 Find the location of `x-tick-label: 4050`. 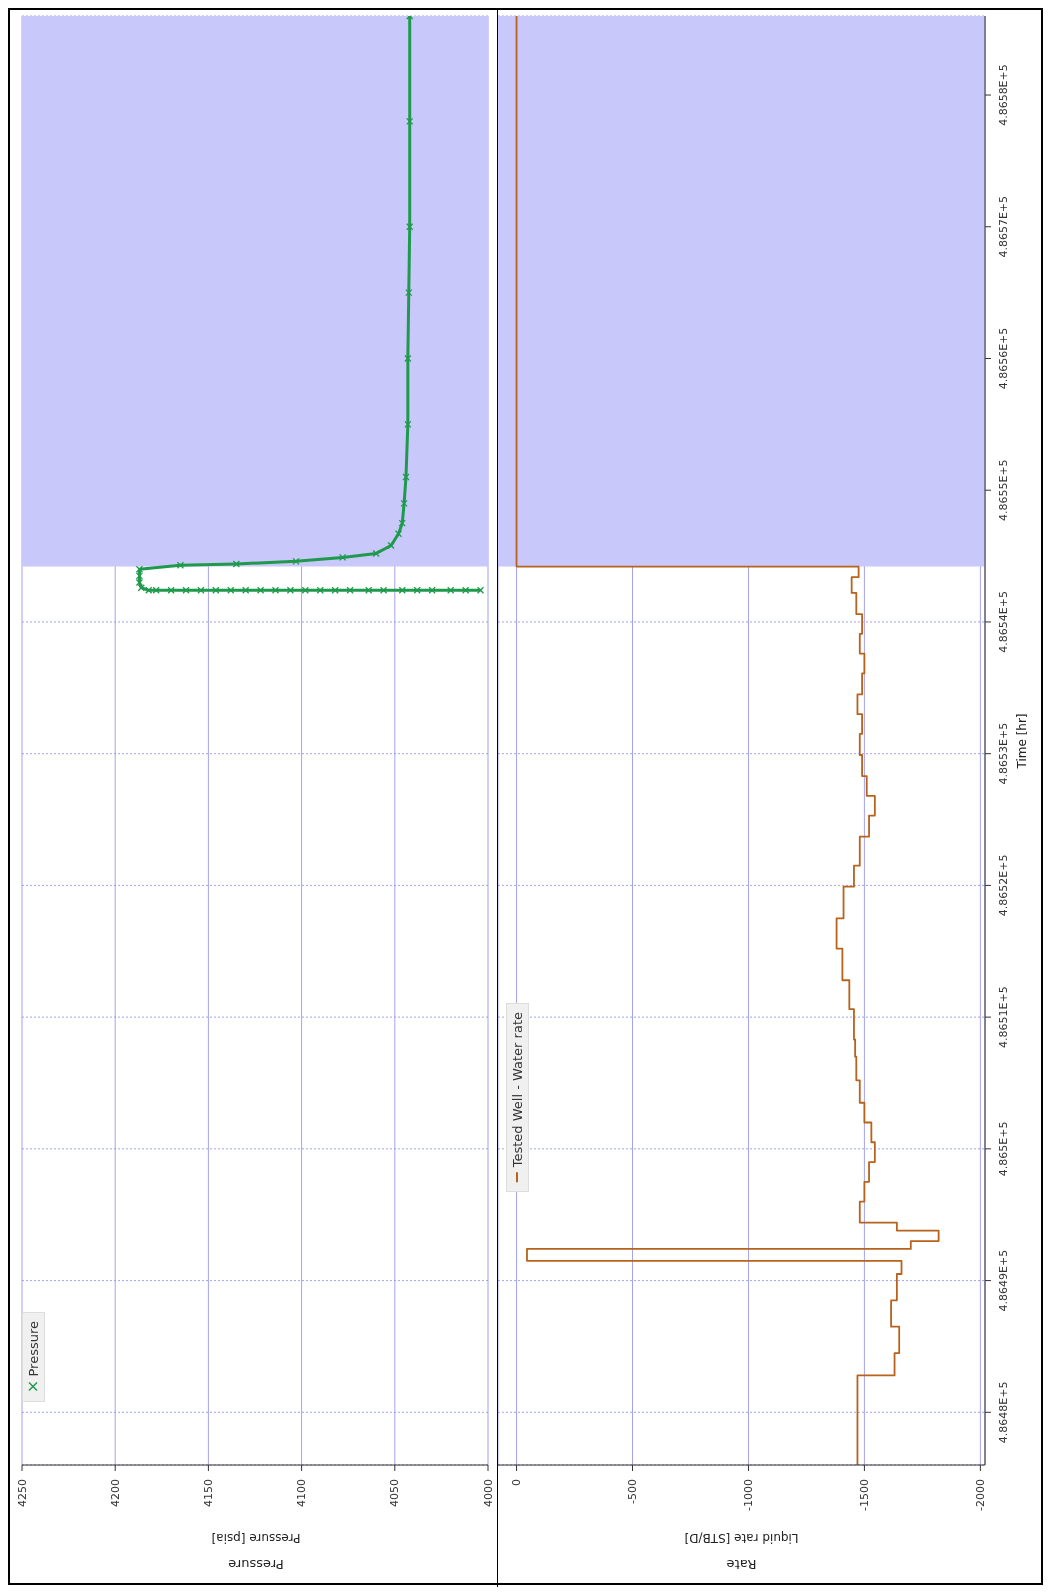

x-tick-label: 4050 is located at coordinates (395, 1493).